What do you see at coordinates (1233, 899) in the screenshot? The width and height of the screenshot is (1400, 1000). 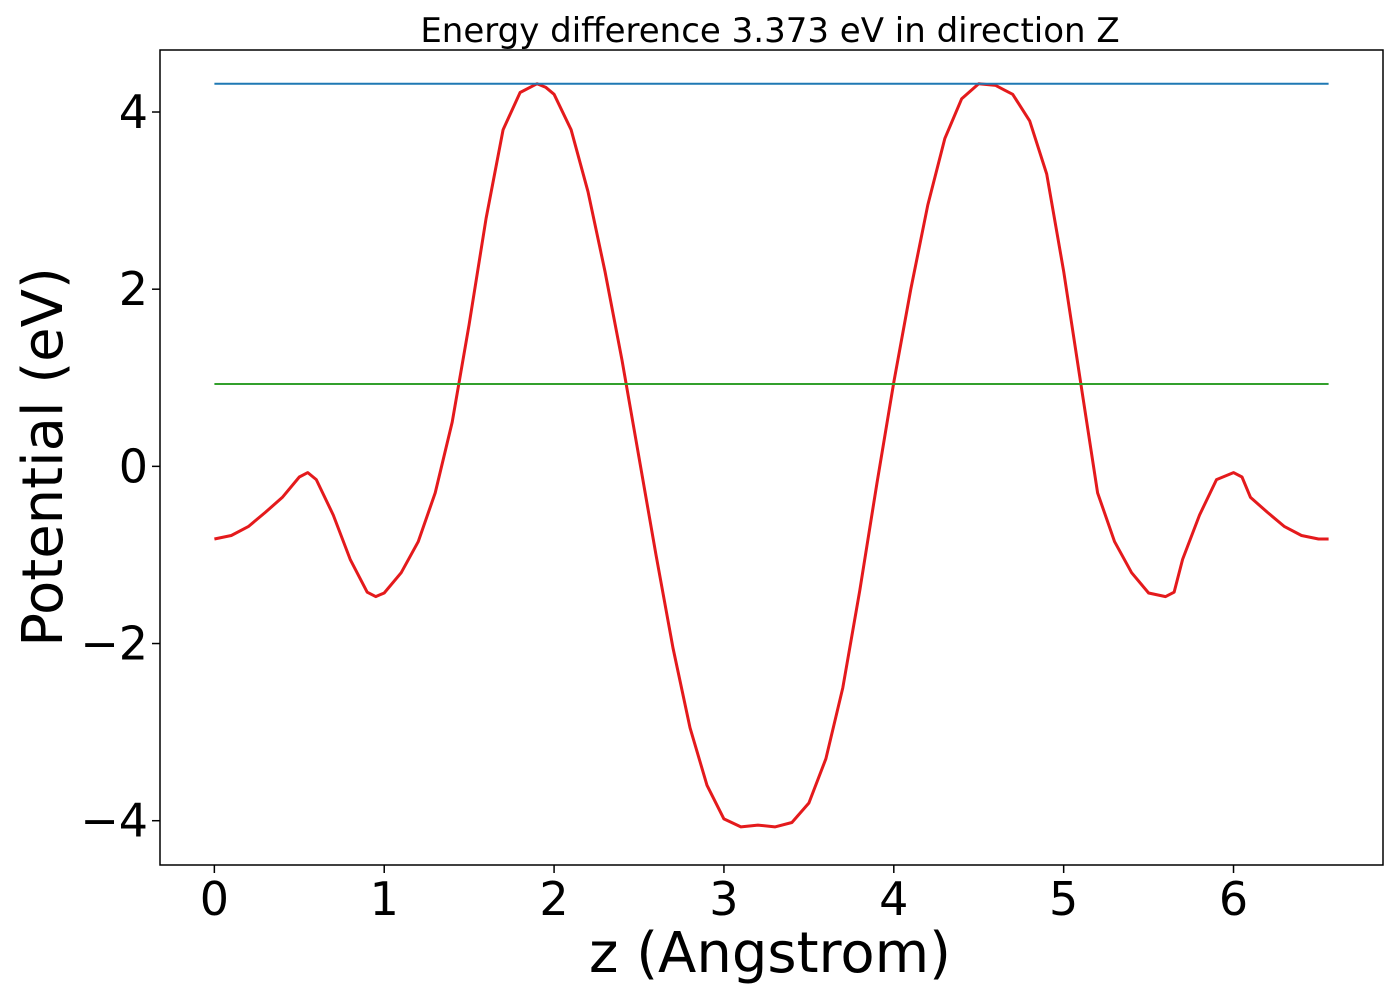 I see `x-tick-label: 6` at bounding box center [1233, 899].